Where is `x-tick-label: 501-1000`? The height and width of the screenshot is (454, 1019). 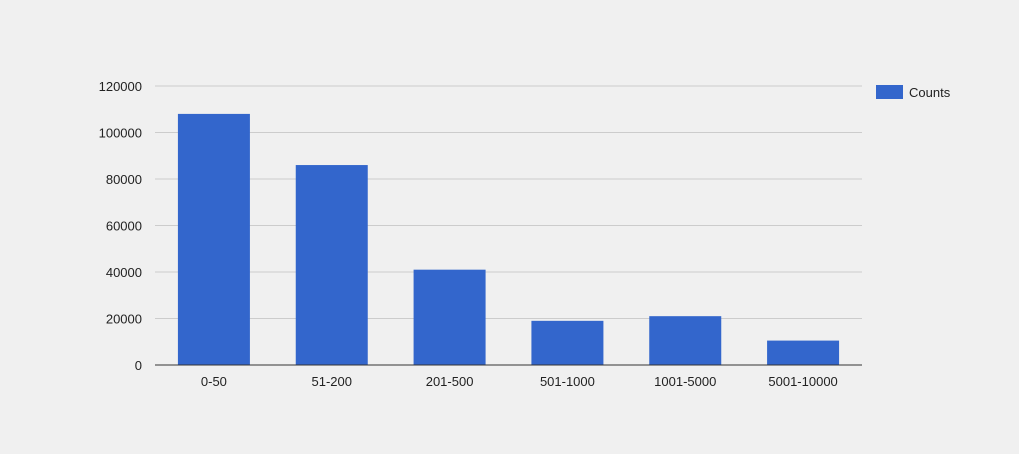
x-tick-label: 501-1000 is located at coordinates (567, 381).